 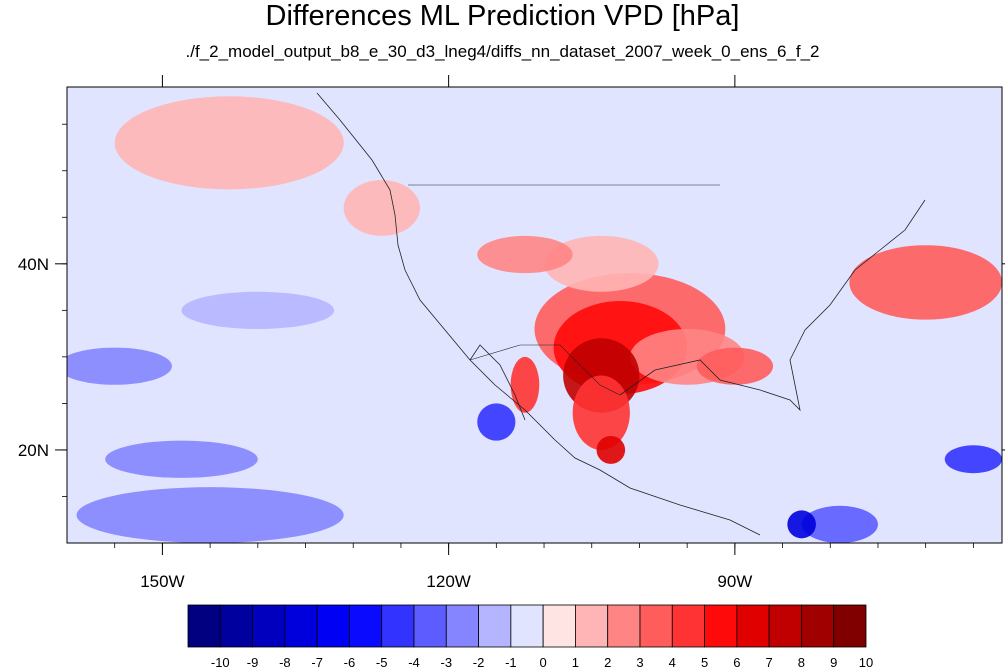 What do you see at coordinates (382, 662) in the screenshot?
I see `colorbar-label-5: -5` at bounding box center [382, 662].